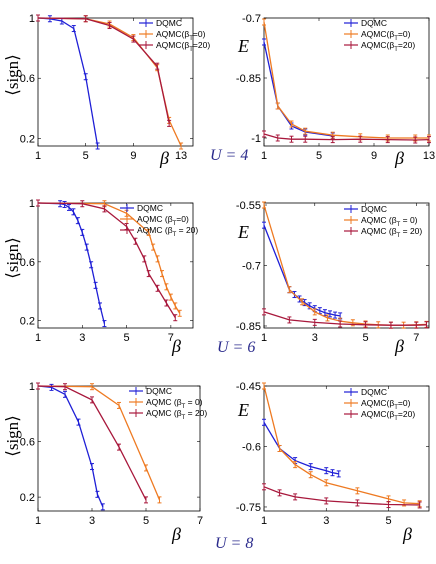  What do you see at coordinates (248, 508) in the screenshot?
I see `y-tick-label: -0.75` at bounding box center [248, 508].